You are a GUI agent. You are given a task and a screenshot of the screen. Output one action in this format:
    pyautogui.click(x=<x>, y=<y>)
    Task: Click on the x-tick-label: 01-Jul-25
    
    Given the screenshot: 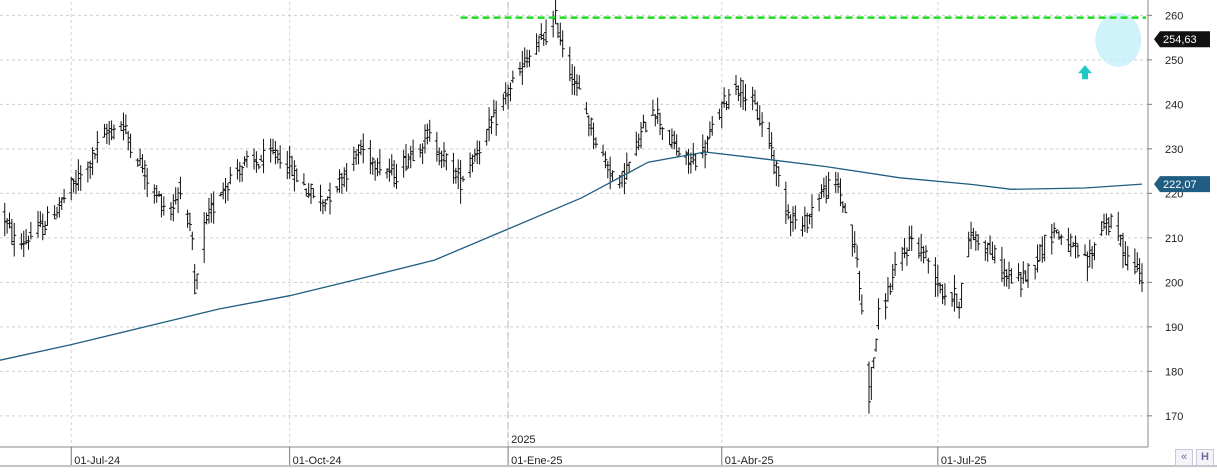 What is the action you would take?
    pyautogui.click(x=964, y=461)
    